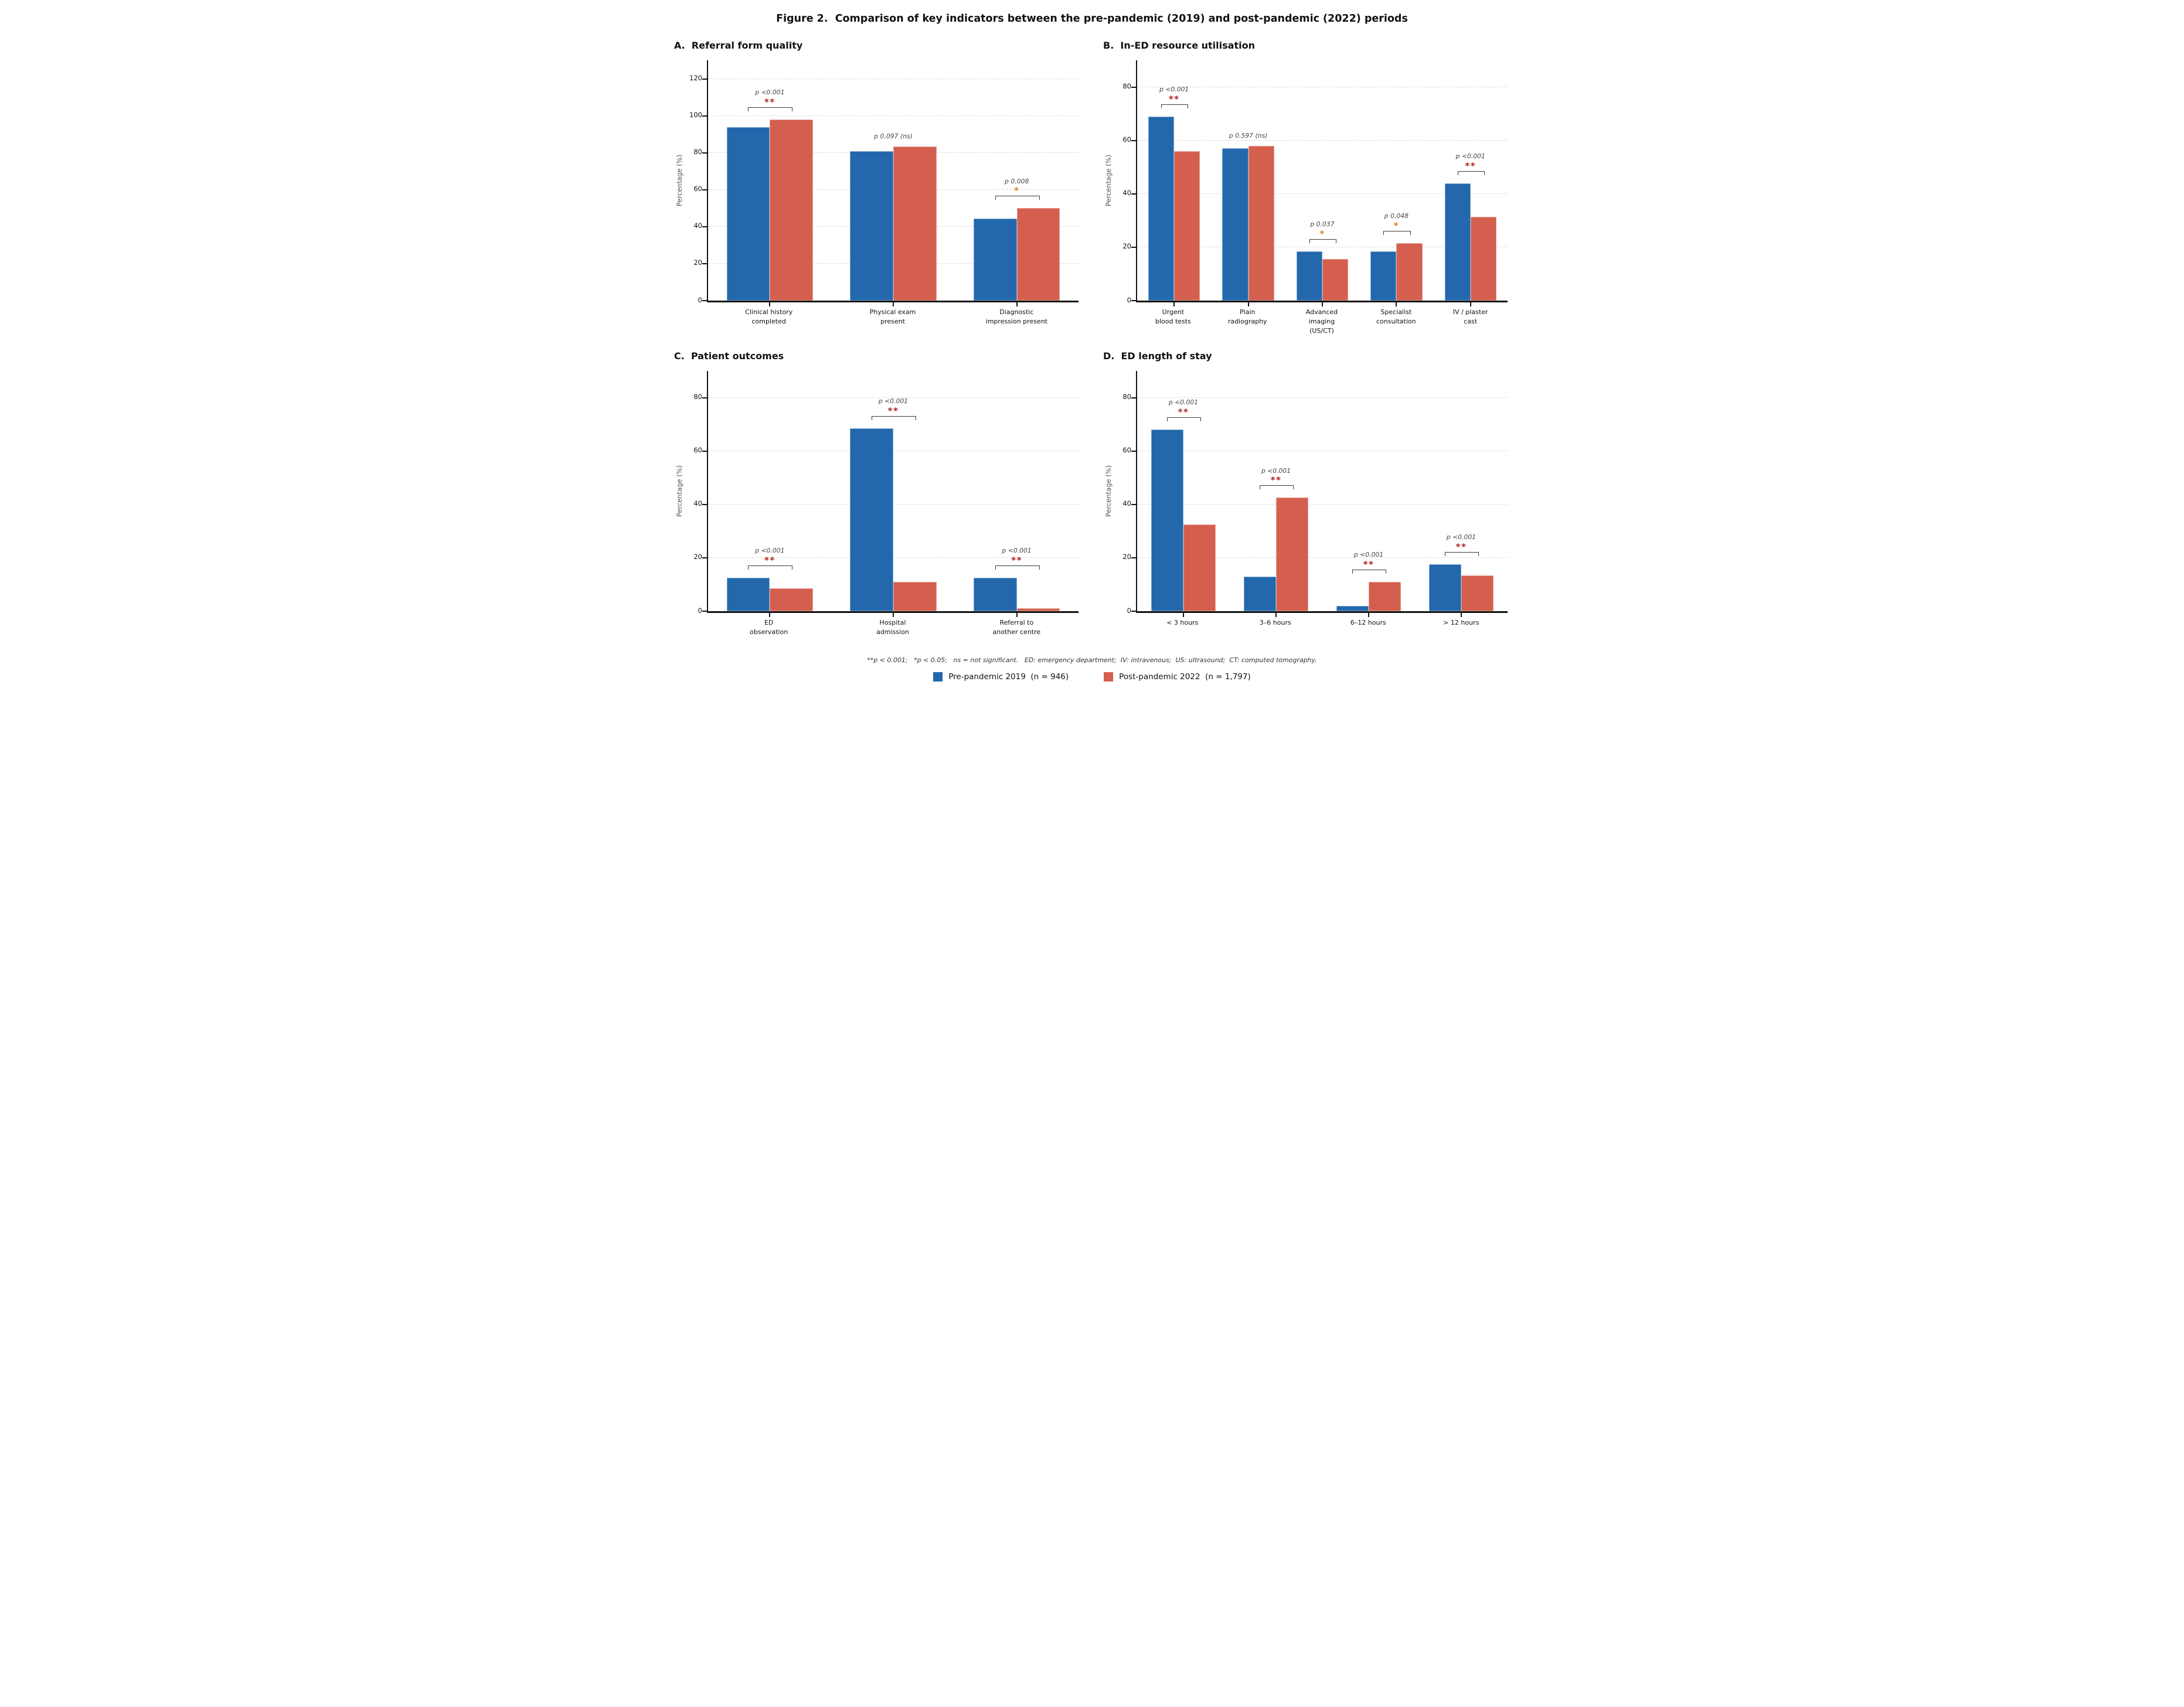 The image size is (2184, 1707). What do you see at coordinates (700, 299) in the screenshot?
I see `y-tick-label: 0` at bounding box center [700, 299].